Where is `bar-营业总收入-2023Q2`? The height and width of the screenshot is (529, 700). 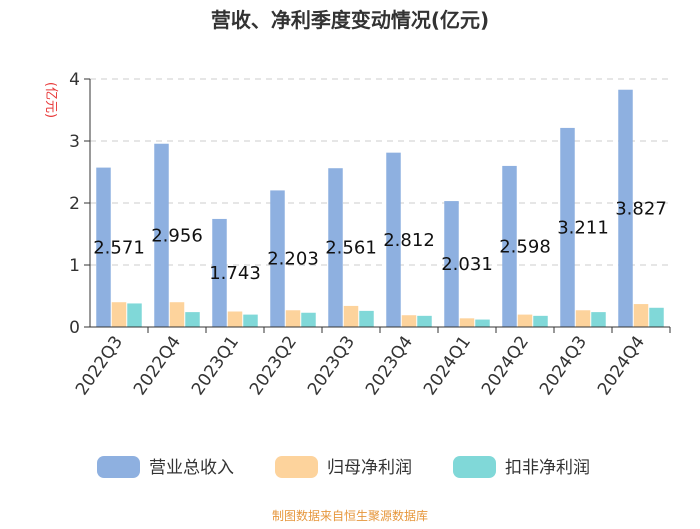 bar-营业总收入-2023Q2 is located at coordinates (277, 258).